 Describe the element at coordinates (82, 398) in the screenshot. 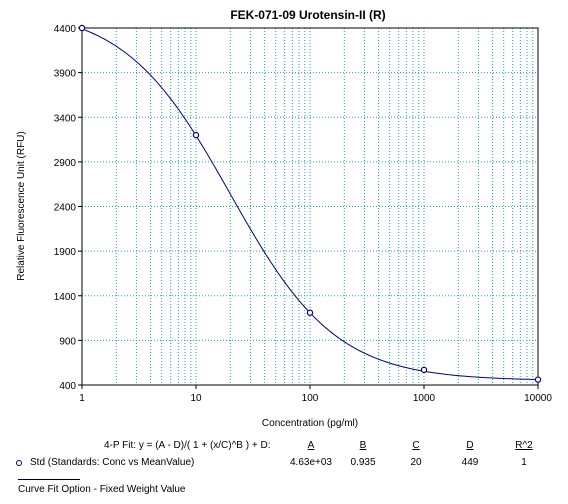

I see `x-tick-label: 1` at that location.